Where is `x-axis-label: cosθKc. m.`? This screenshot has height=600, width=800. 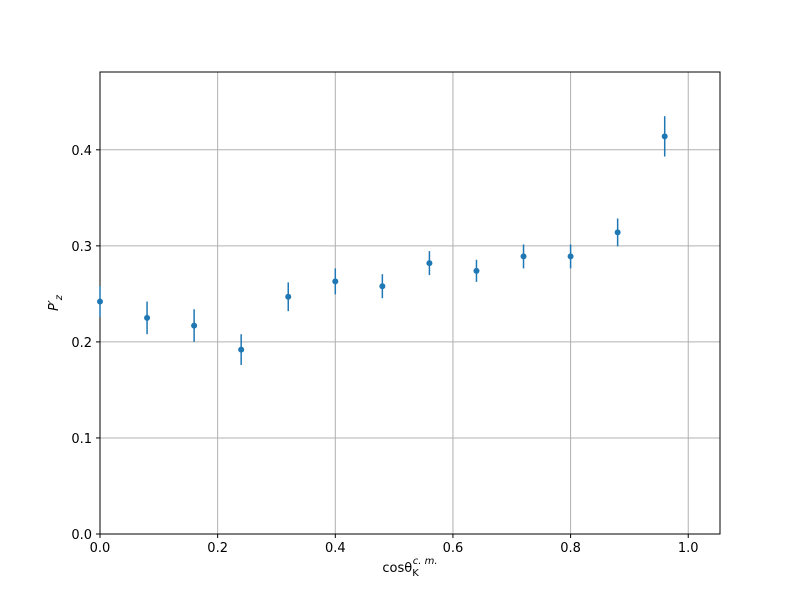
x-axis-label: cosθKc. m. is located at coordinates (409, 567).